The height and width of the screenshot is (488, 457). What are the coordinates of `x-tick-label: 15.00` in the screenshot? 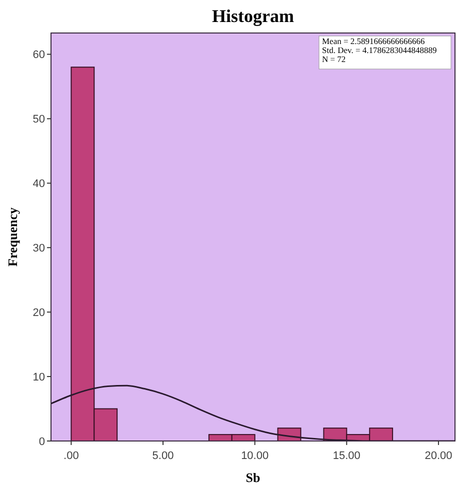 It's located at (346, 456).